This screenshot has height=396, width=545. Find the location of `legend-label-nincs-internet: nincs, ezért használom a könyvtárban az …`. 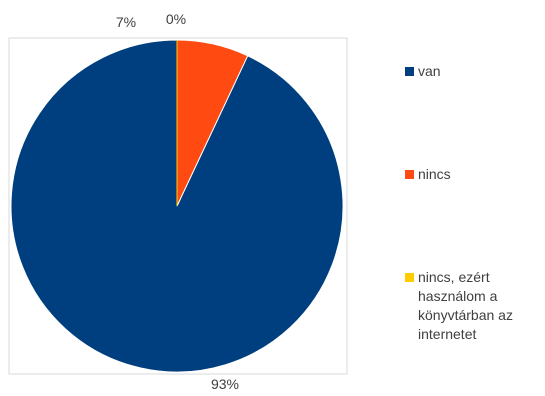

legend-label-nincs-internet: nincs, ezért használom a könyvtárban az … is located at coordinates (465, 305).